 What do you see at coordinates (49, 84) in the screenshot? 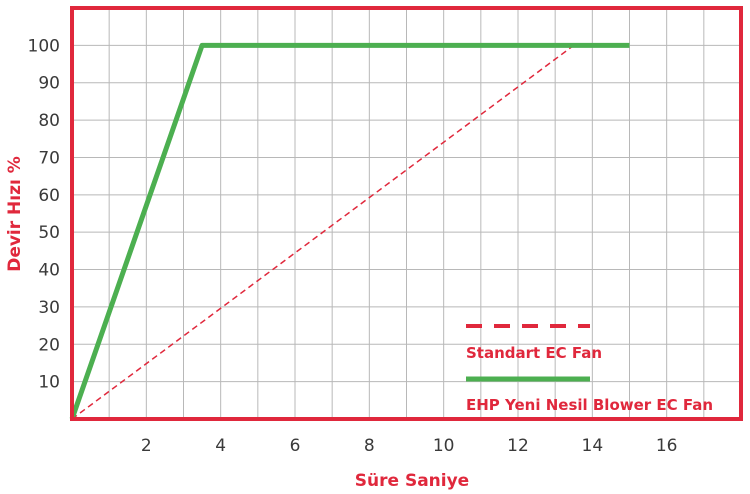
I see `y-tick-label: 90` at bounding box center [49, 84].